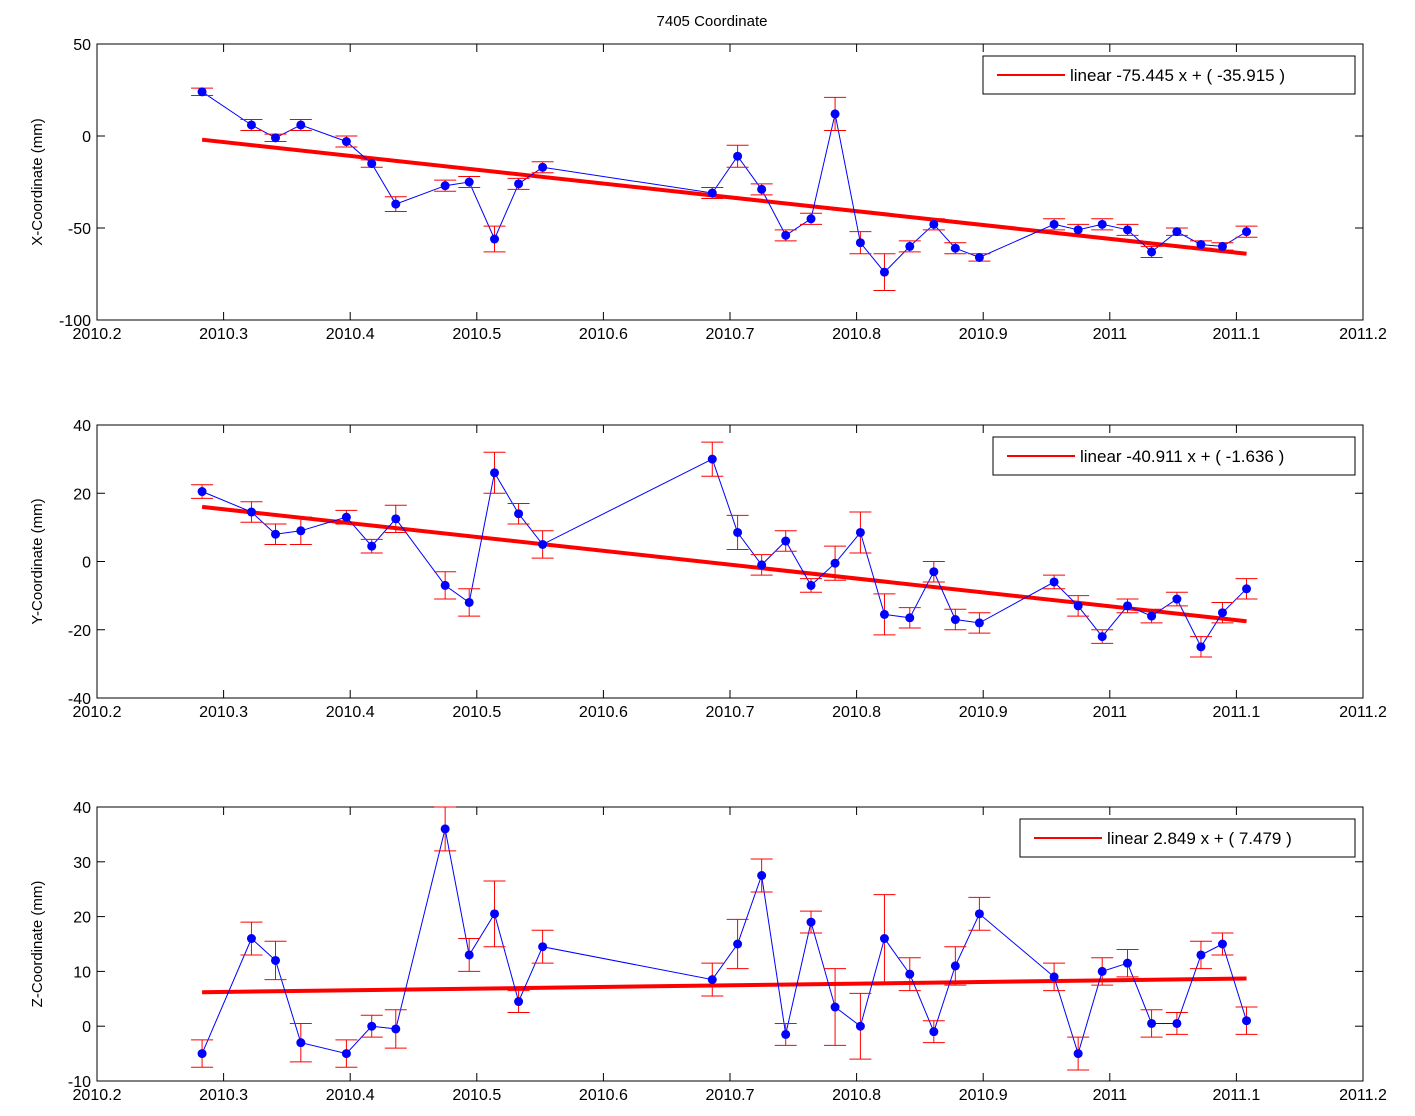 The image size is (1415, 1116). Describe the element at coordinates (37, 944) in the screenshot. I see `y-axis-label: Z-Coordinate (mm)` at that location.